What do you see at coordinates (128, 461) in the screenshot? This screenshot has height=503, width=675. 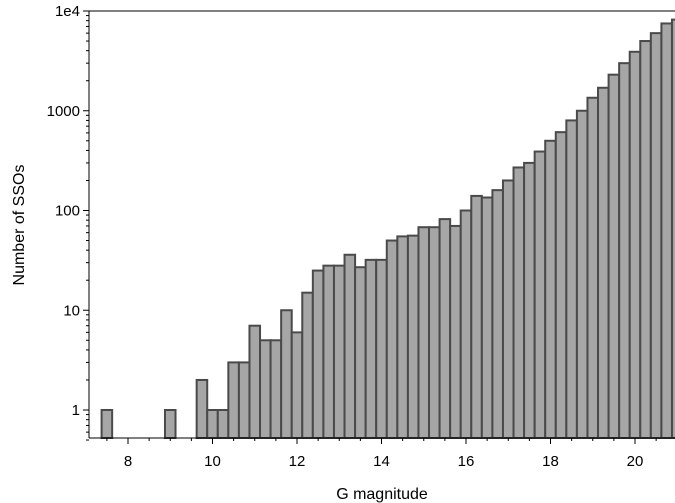 I see `x-tick-label: 8` at bounding box center [128, 461].